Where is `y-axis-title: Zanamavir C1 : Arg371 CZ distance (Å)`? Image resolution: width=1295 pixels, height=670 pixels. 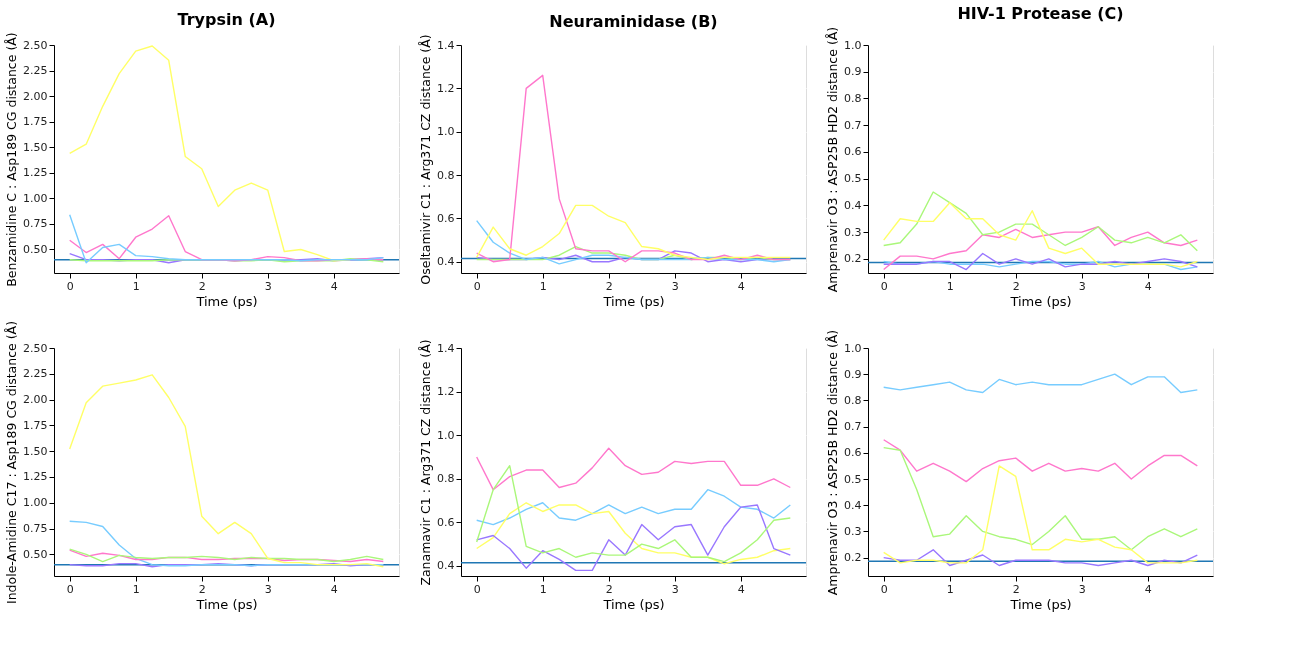
y-axis-title: Zanamavir C1 : Arg371 CZ distance (Å) is located at coordinates (426, 462).